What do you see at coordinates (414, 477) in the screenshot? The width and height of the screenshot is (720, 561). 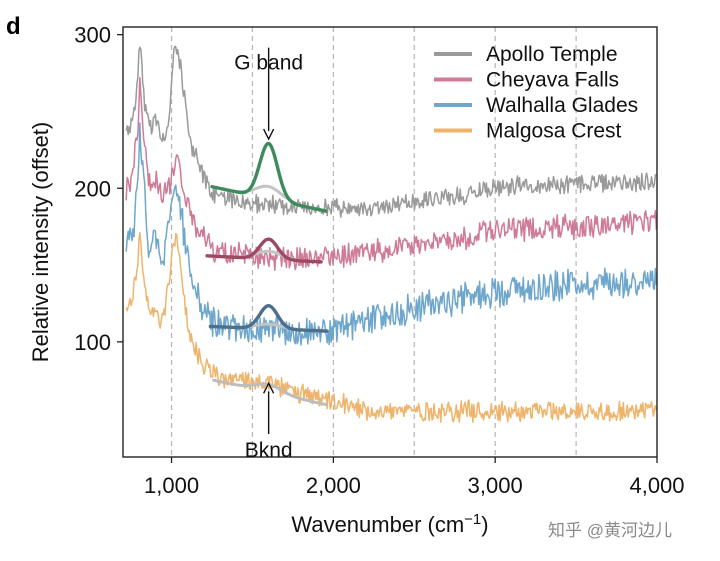 I see `x-axis: 1,000 2,000 3,000 4,000` at bounding box center [414, 477].